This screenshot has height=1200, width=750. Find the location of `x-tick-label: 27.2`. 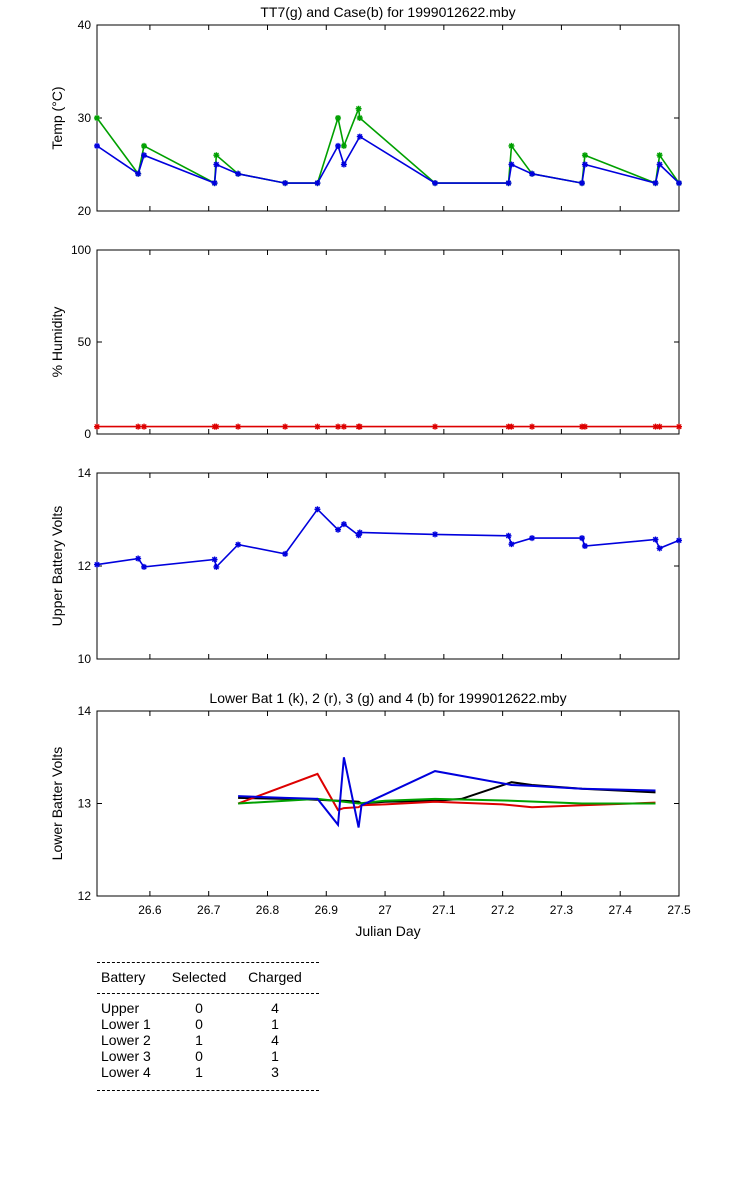

x-tick-label: 27.2 is located at coordinates (503, 910).